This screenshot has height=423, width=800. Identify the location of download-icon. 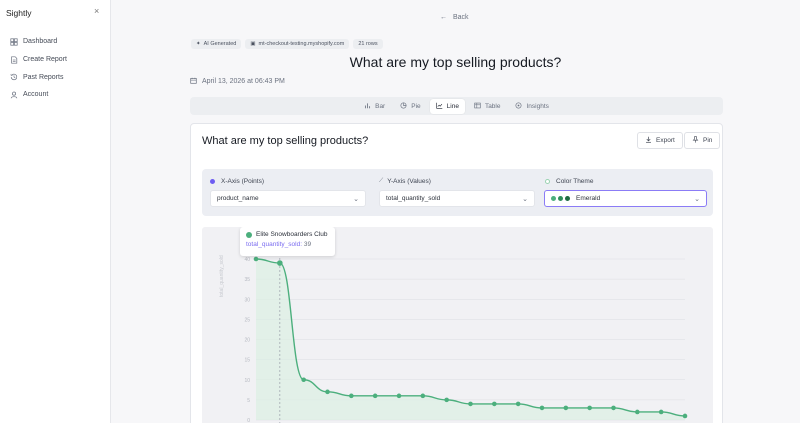
(648, 140).